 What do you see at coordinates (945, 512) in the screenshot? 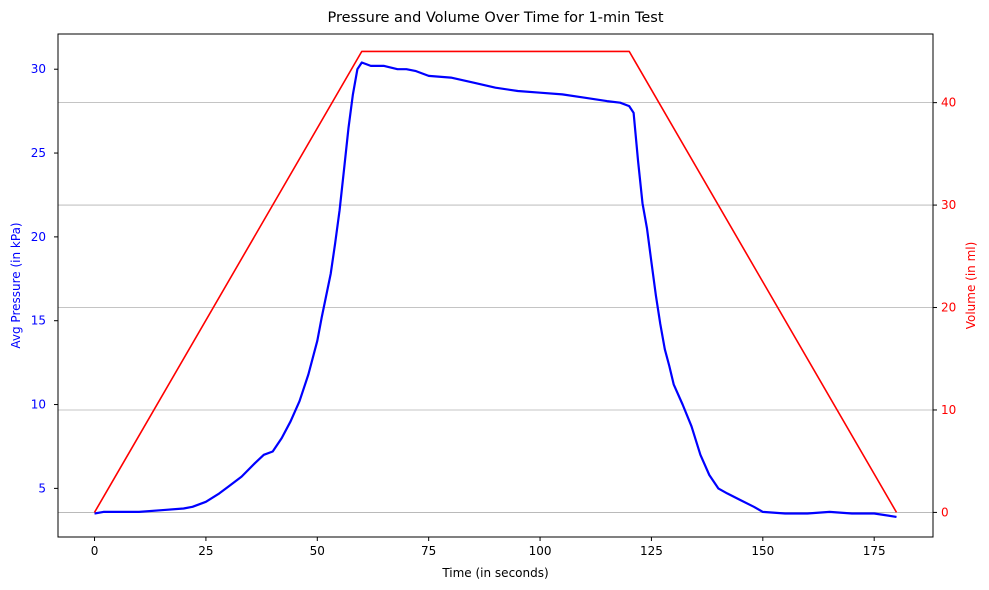
I see `y-right-tick-label: 0` at bounding box center [945, 512].